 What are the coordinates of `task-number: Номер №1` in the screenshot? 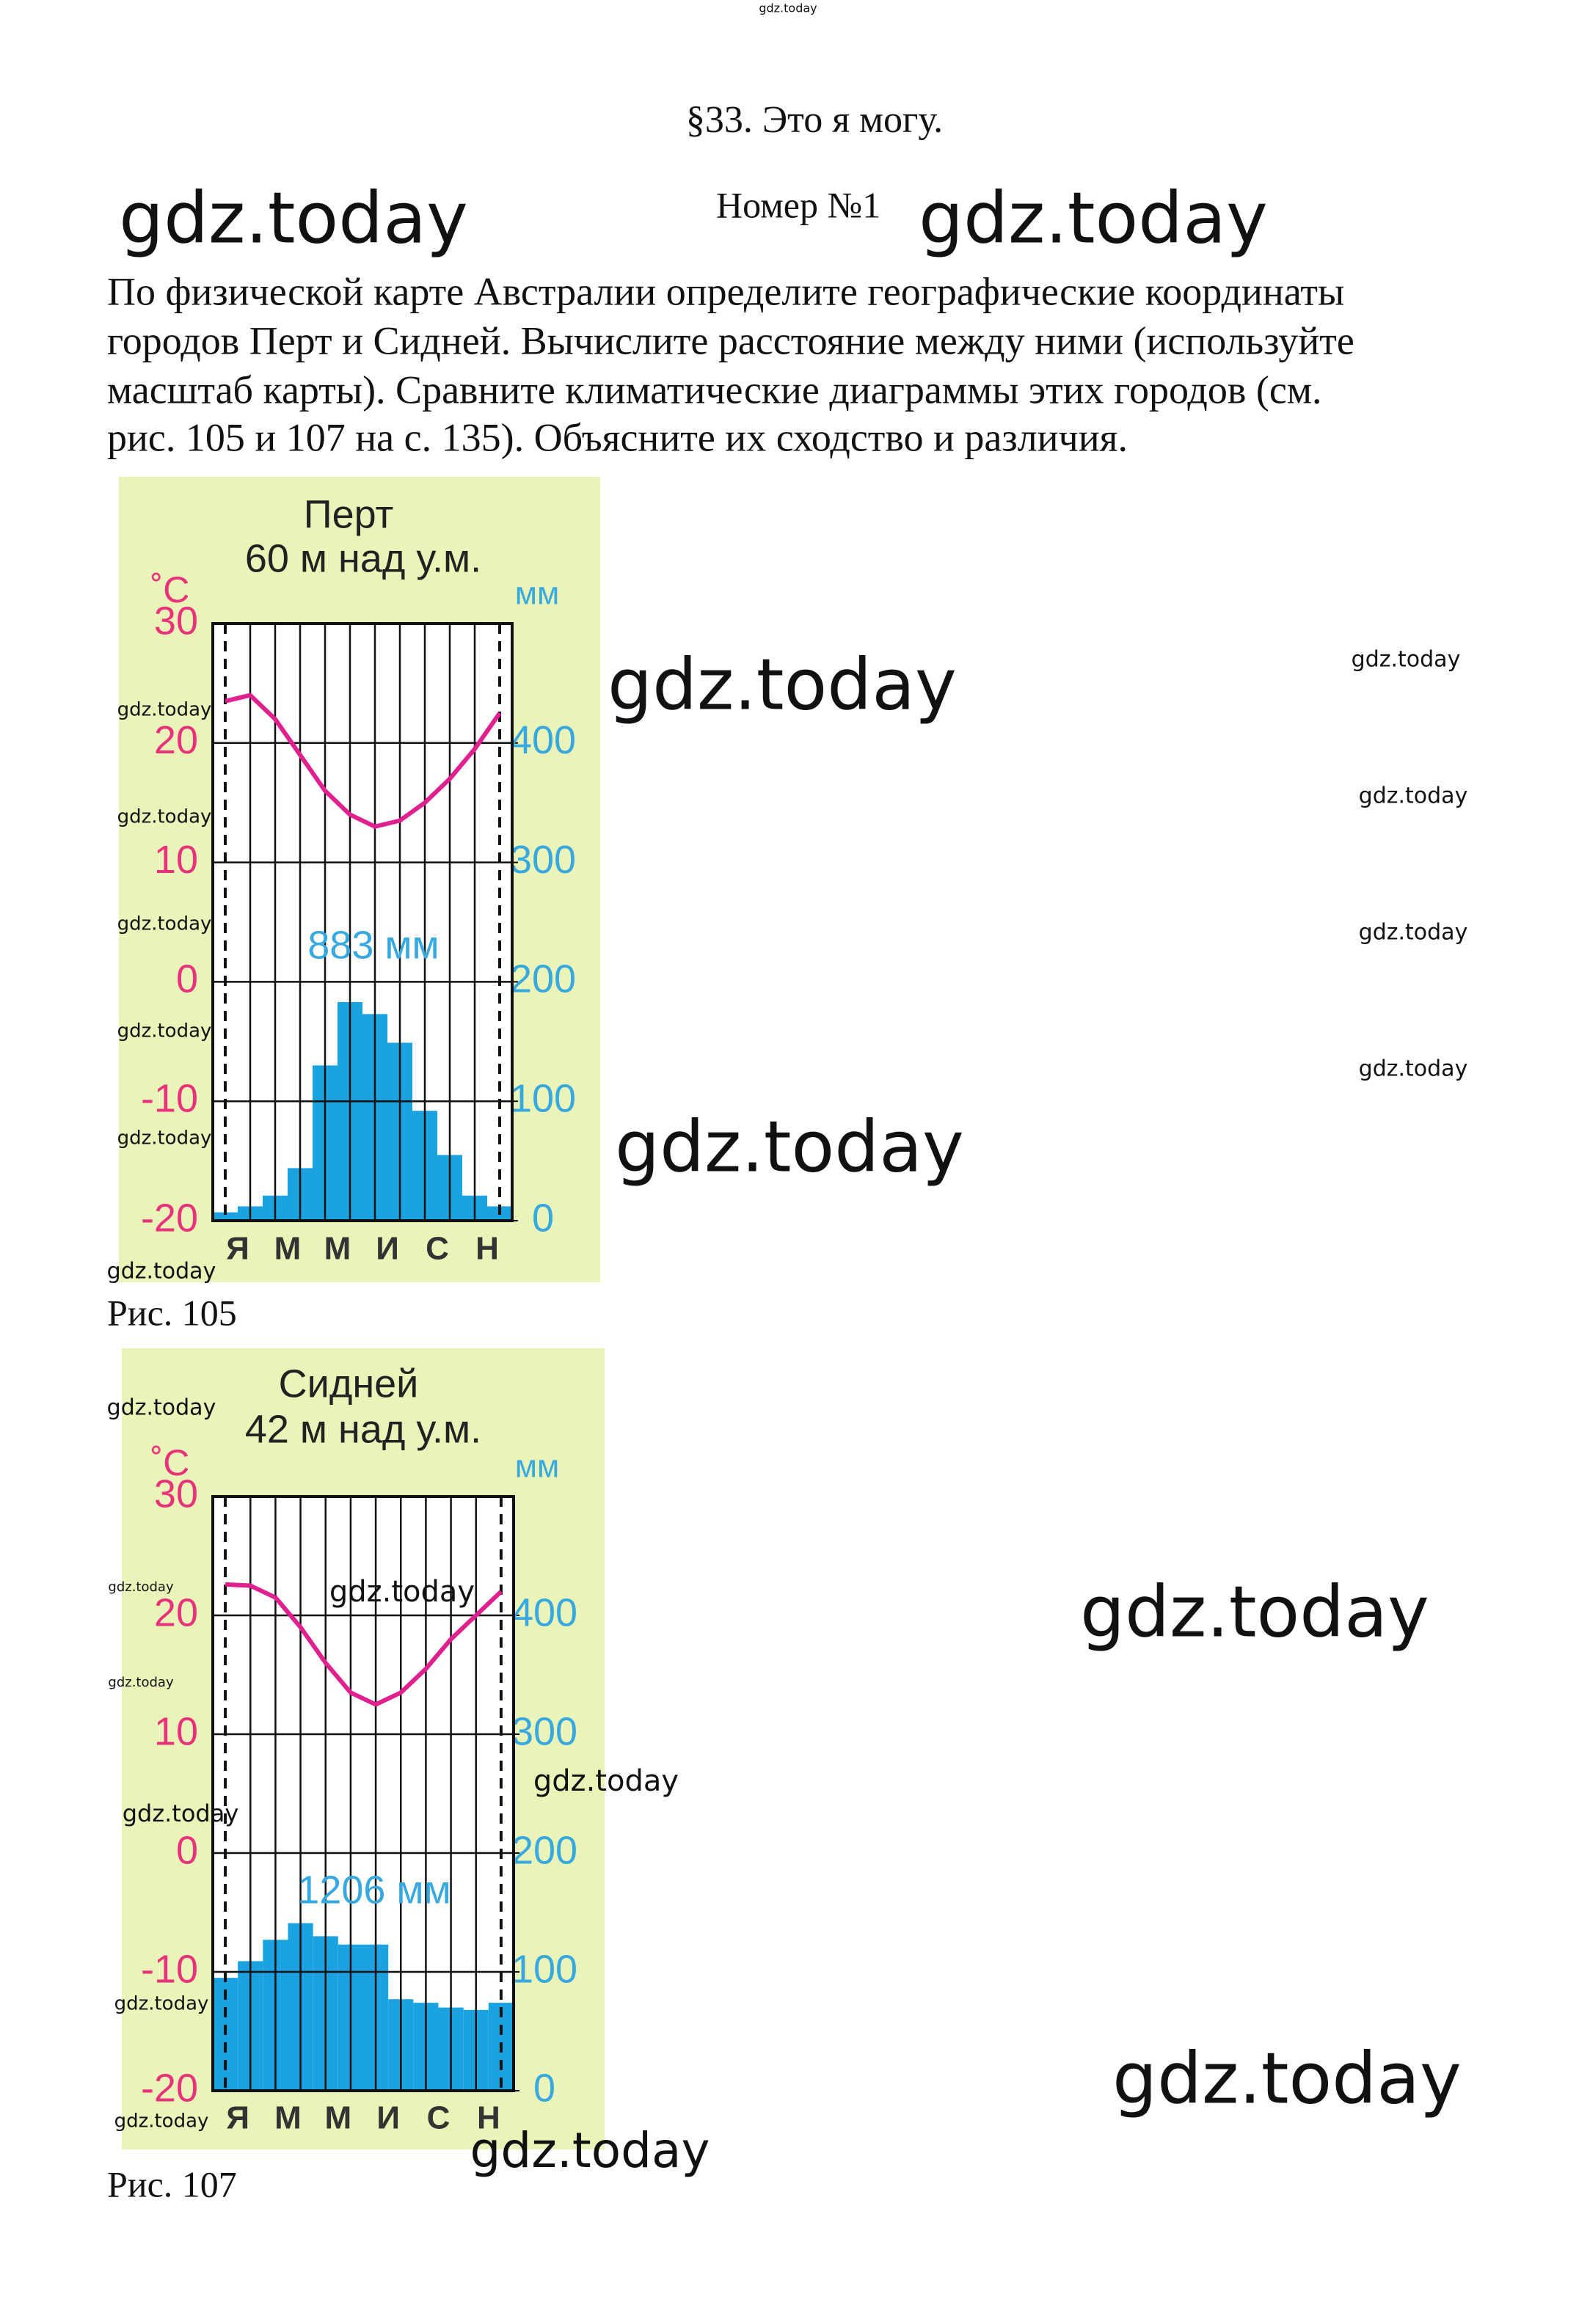 It's located at (798, 204).